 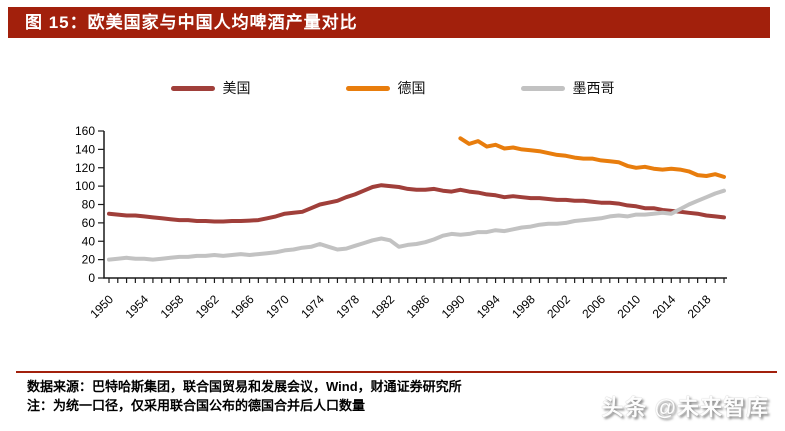 I want to click on x-axis-tick-label: 1978, so click(x=347, y=306).